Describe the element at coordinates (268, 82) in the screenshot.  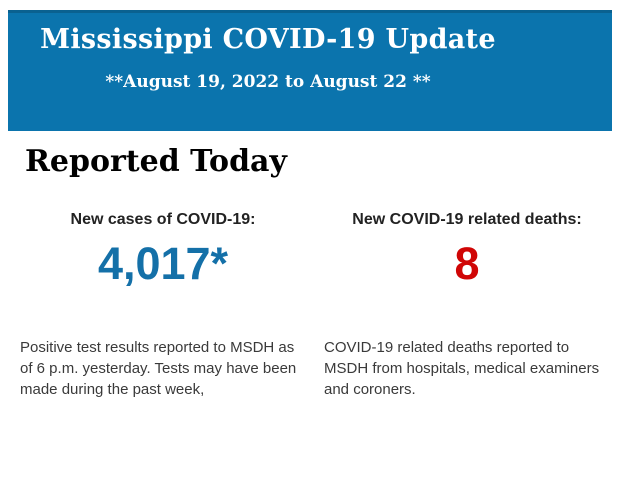
I see `date-range-subtitle: **August 19, 2022 to August 22 **` at that location.